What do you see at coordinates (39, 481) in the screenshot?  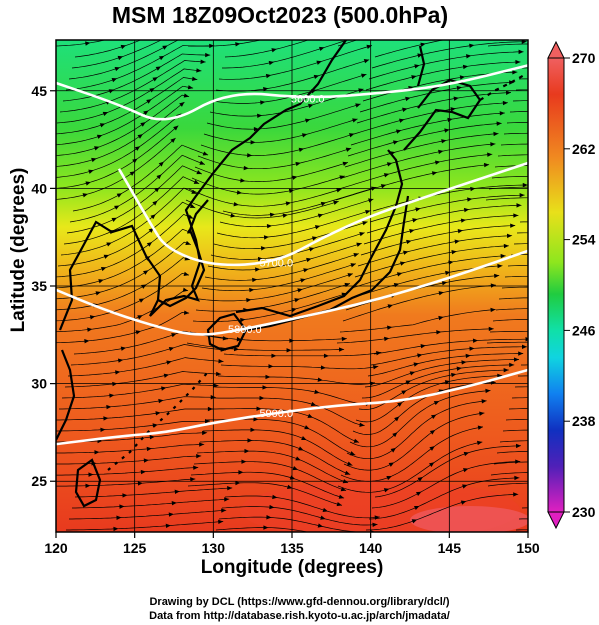 I see `y-tick-label: 25` at bounding box center [39, 481].